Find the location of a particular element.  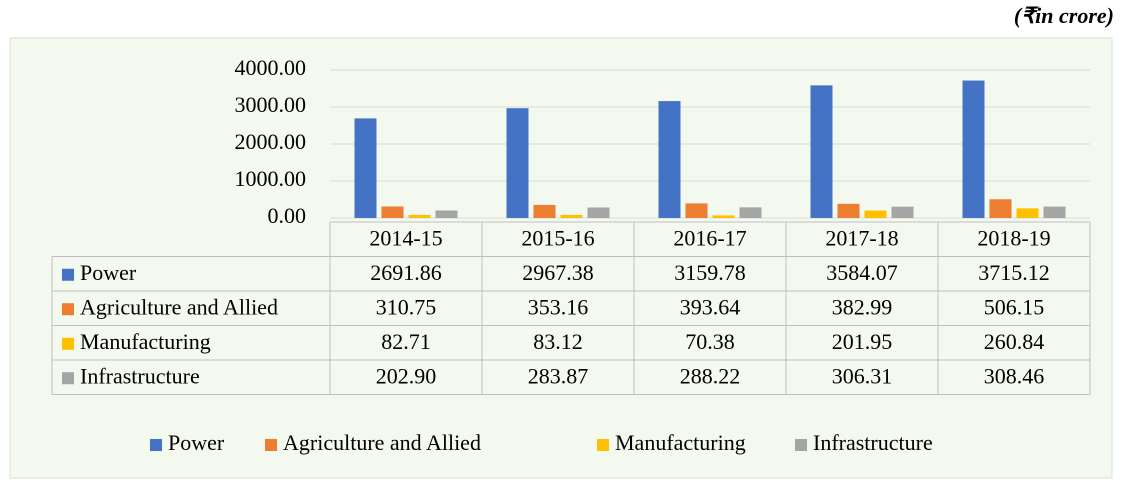

y-tick-label: 4000.00 is located at coordinates (271, 67).